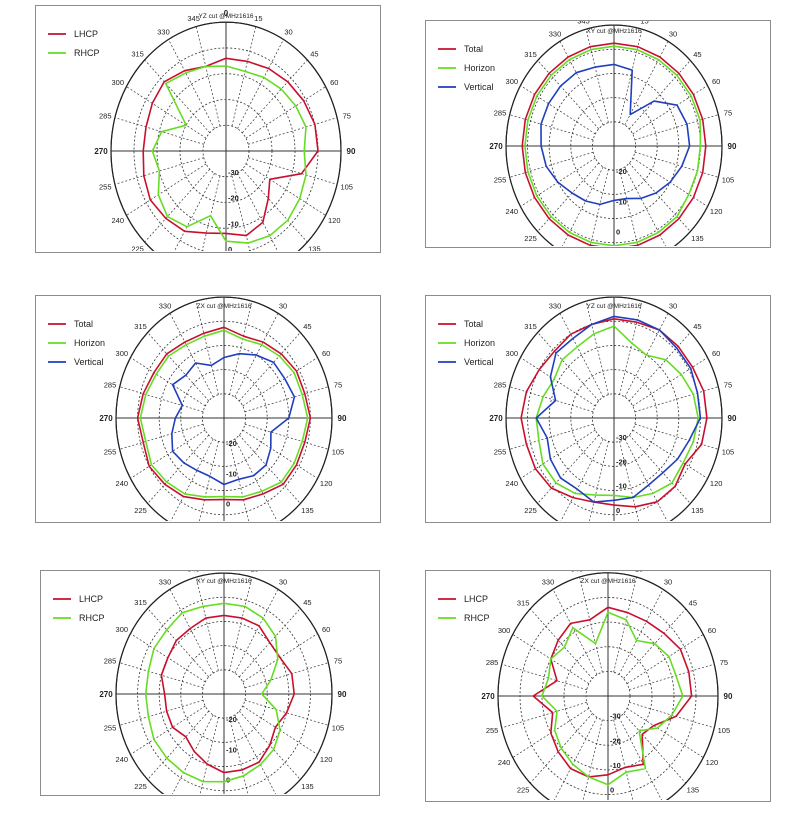 This screenshot has width=800, height=816. I want to click on series-line-horizon, so click(613, 145).